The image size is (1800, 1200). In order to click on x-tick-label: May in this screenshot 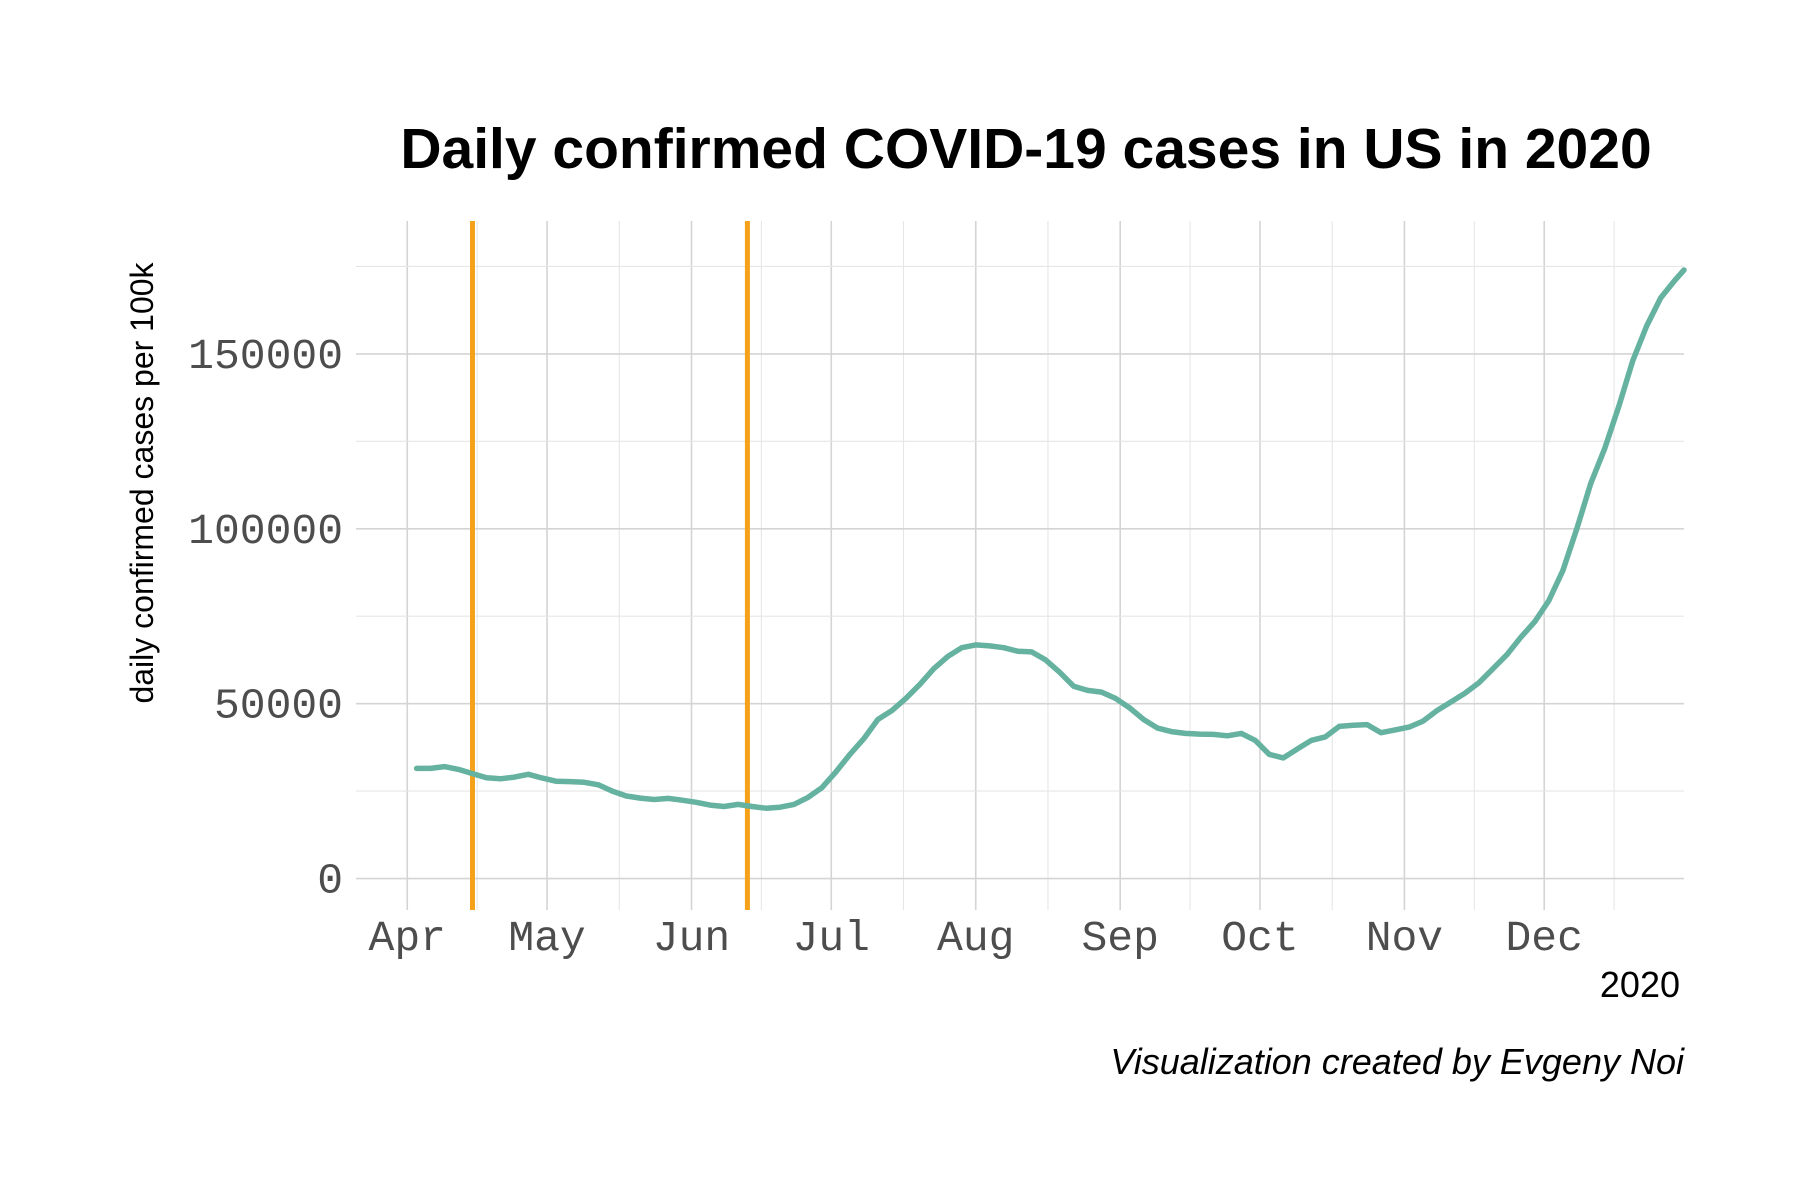, I will do `click(546, 938)`.